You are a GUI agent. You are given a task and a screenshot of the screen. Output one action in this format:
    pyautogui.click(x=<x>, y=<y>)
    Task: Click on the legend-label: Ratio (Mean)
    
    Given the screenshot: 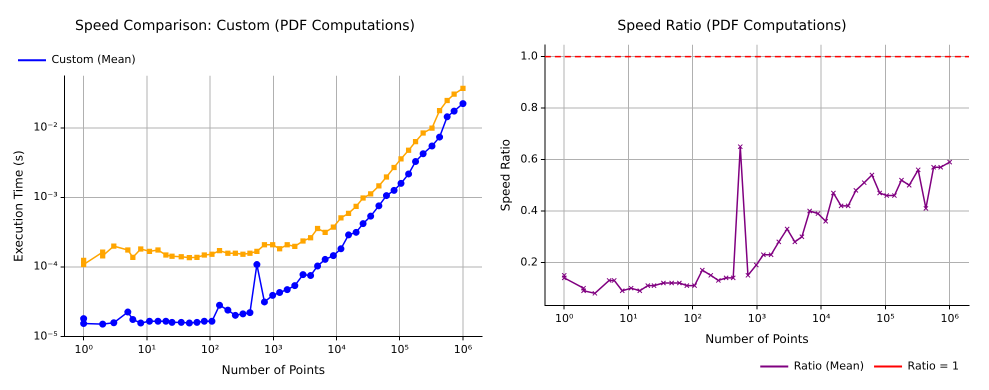 What is the action you would take?
    pyautogui.click(x=829, y=365)
    